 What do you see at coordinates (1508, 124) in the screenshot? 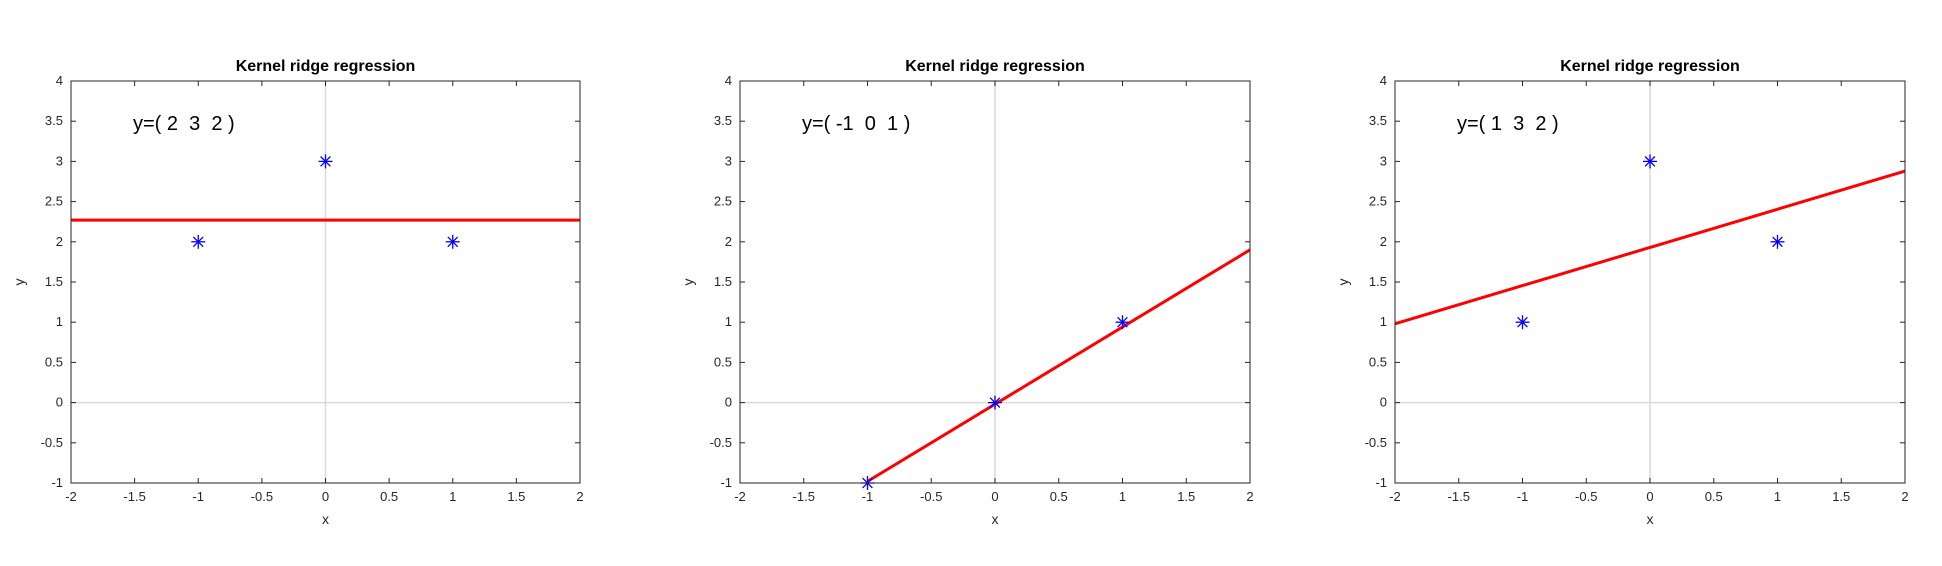
I see `y-vector-annotation: y=( 1 3 2 )` at bounding box center [1508, 124].